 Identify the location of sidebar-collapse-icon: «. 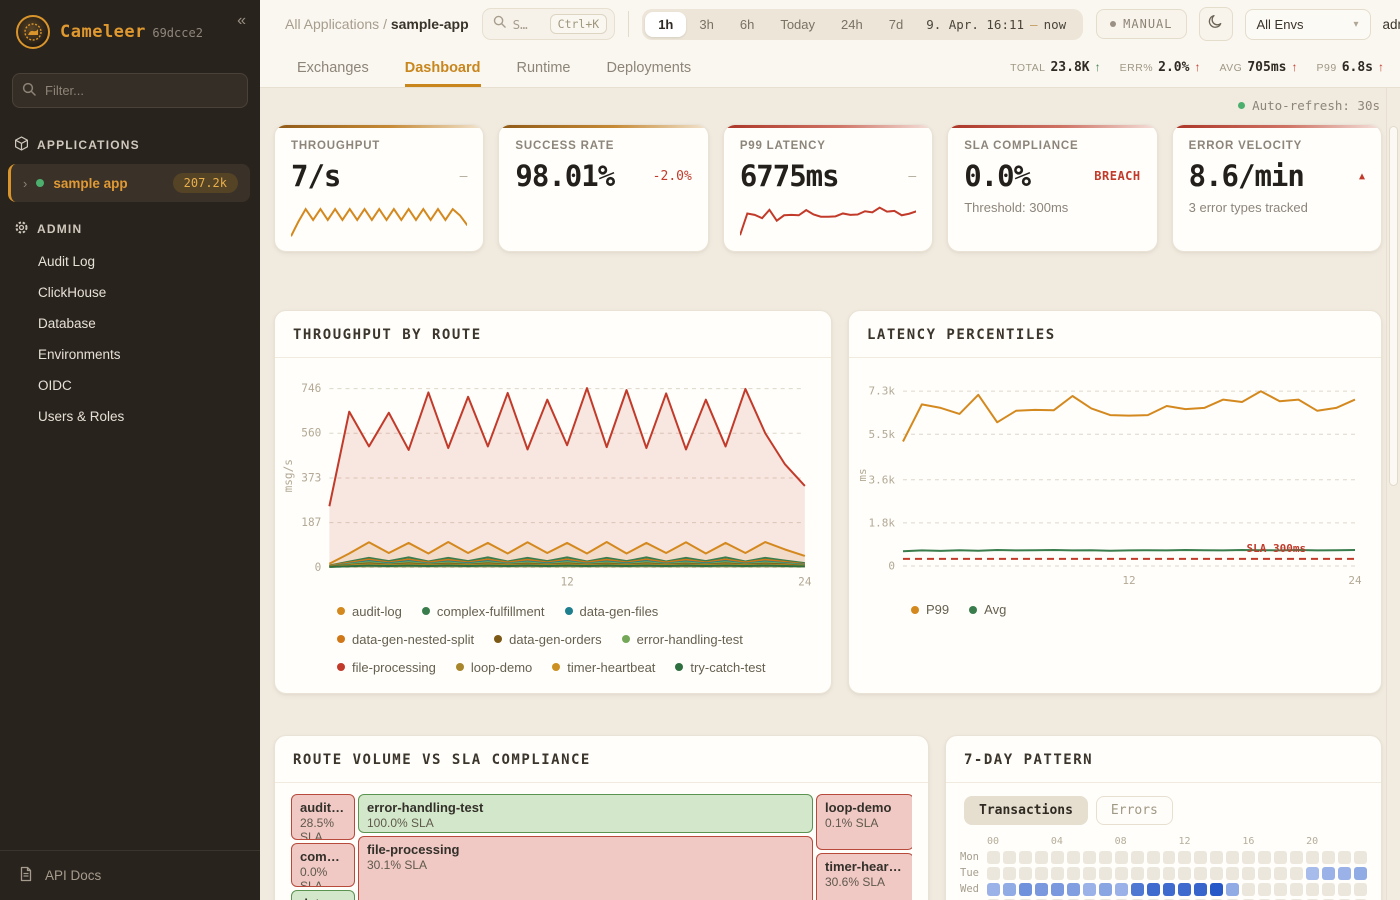
(241, 20).